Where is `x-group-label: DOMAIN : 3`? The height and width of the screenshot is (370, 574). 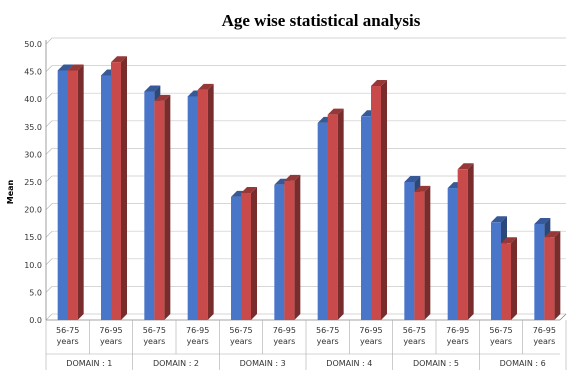
x-group-label: DOMAIN : 3 is located at coordinates (263, 363).